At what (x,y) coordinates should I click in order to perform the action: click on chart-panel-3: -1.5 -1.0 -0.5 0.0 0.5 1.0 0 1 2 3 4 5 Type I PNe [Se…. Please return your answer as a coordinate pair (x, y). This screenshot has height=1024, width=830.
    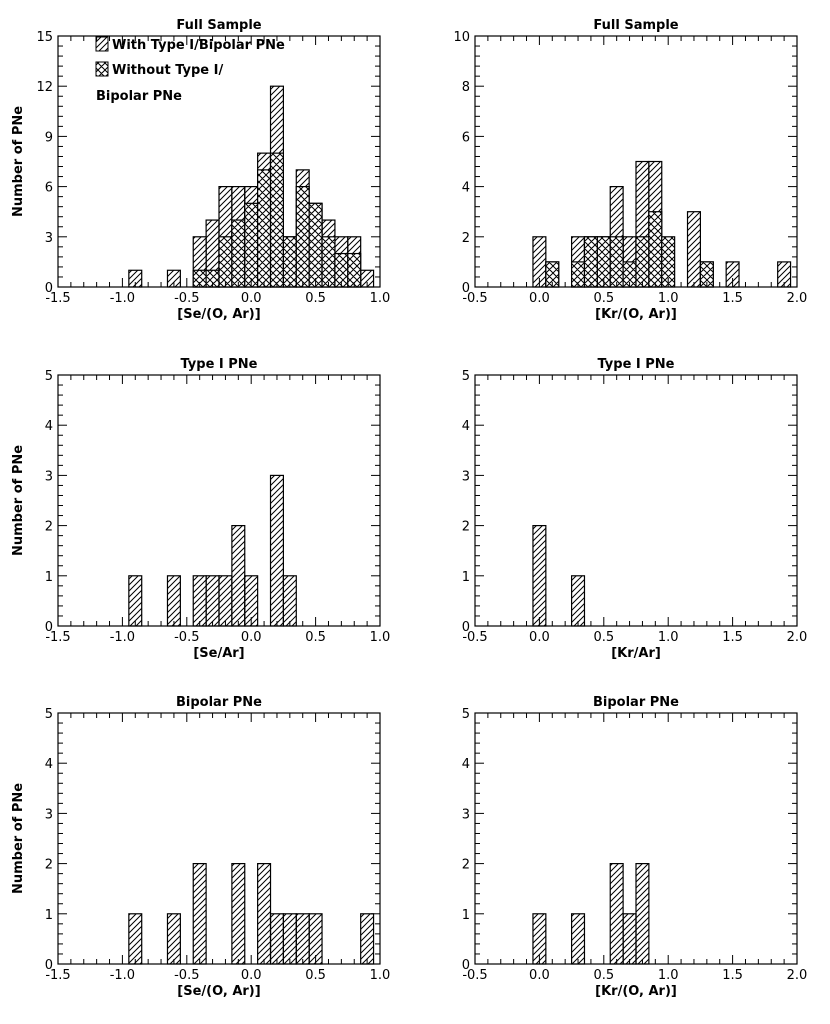
    Looking at the image, I should click on (200, 509).